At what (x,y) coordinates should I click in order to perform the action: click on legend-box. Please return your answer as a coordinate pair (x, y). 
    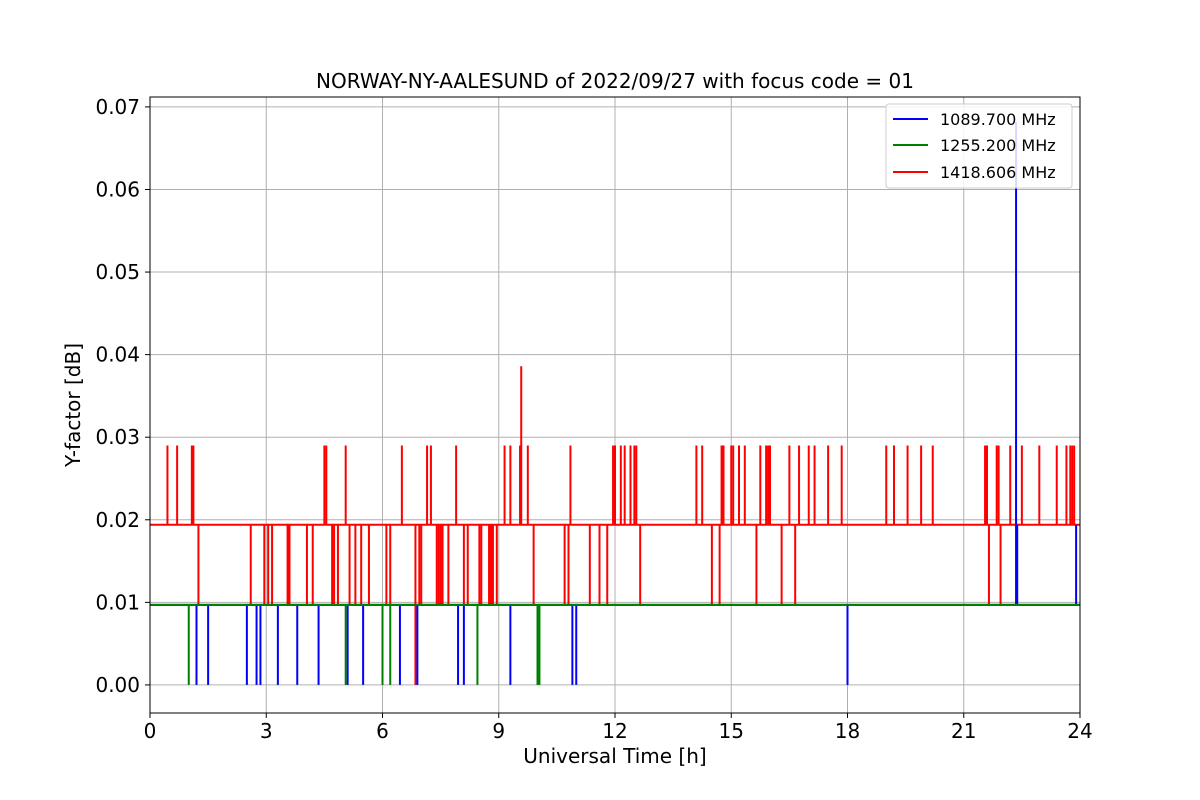
    Looking at the image, I should click on (979, 146).